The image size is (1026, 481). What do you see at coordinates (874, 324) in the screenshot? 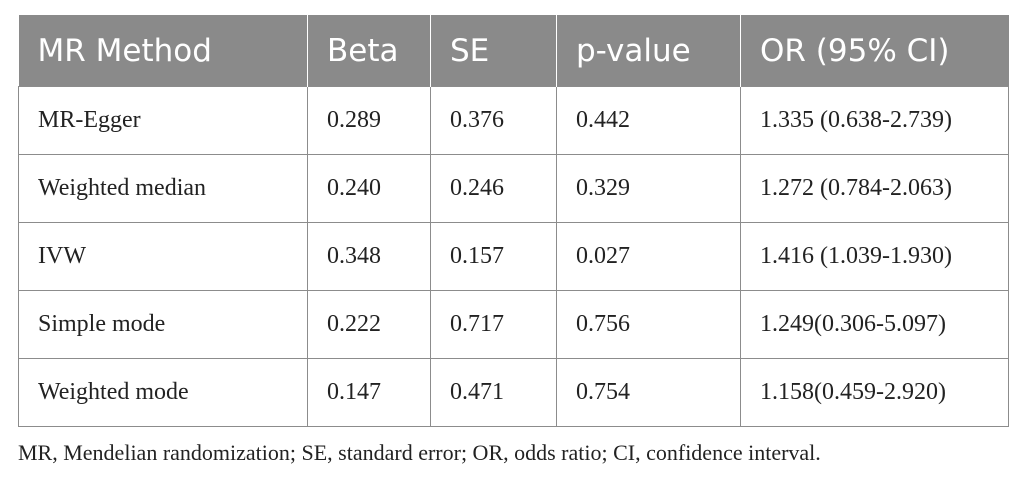
I see `cell-or-ci: 1.249(0.306-5.097)` at bounding box center [874, 324].